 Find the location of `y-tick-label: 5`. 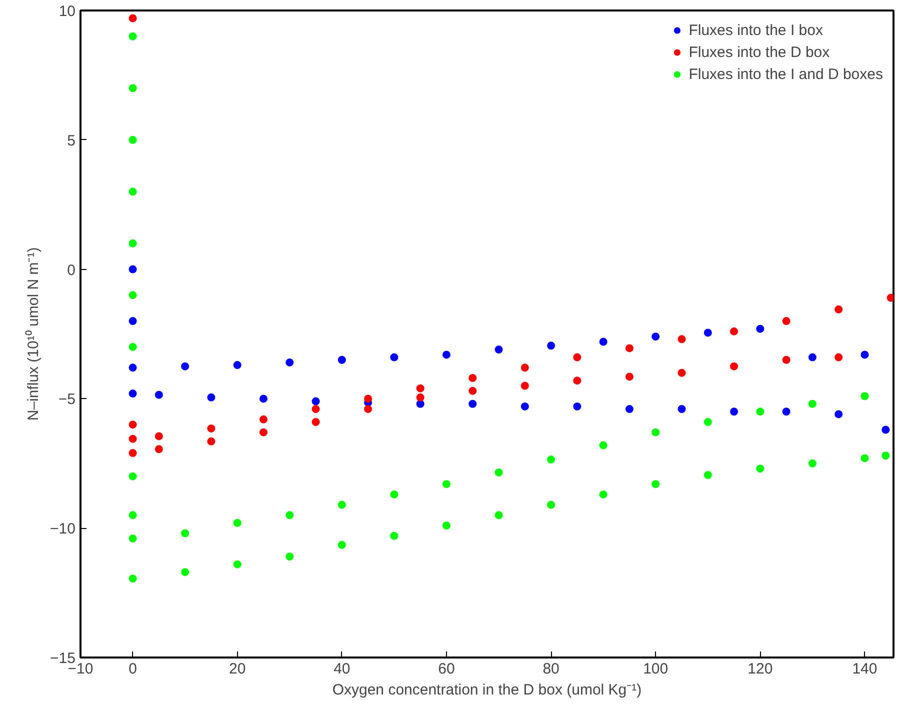

y-tick-label: 5 is located at coordinates (71, 141).